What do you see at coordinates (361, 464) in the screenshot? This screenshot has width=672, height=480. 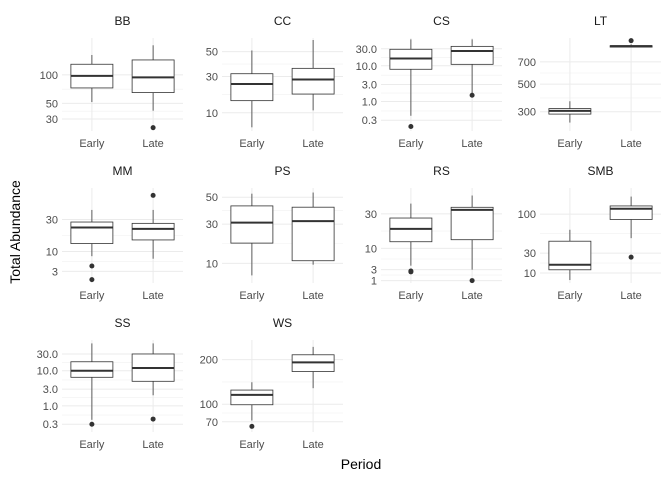 I see `x-axis-title: Period` at bounding box center [361, 464].